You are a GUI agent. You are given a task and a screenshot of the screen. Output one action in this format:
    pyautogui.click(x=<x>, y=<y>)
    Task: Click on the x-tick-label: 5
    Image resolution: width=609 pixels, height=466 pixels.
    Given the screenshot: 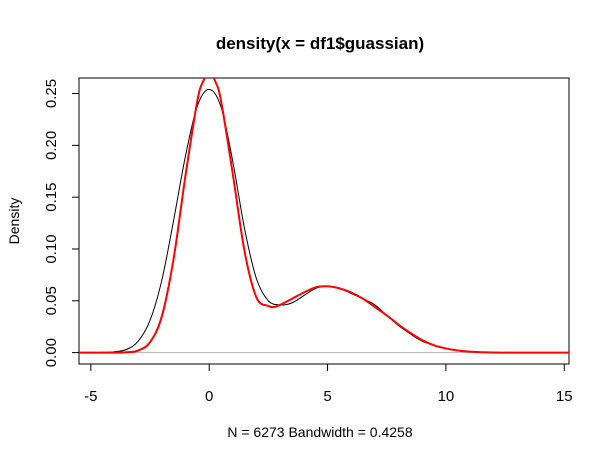 What is the action you would take?
    pyautogui.click(x=327, y=396)
    